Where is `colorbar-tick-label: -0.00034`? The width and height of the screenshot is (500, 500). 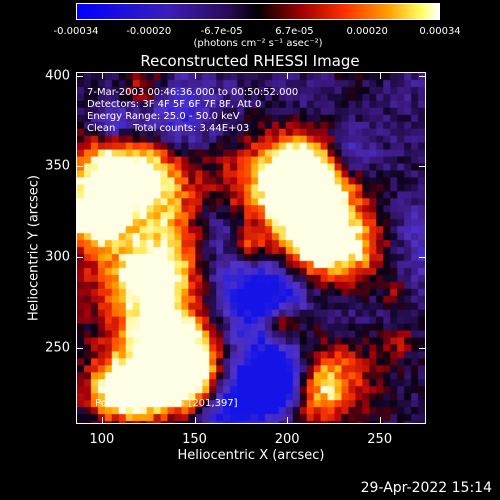 colorbar-tick-label: -0.00034 is located at coordinates (76, 31).